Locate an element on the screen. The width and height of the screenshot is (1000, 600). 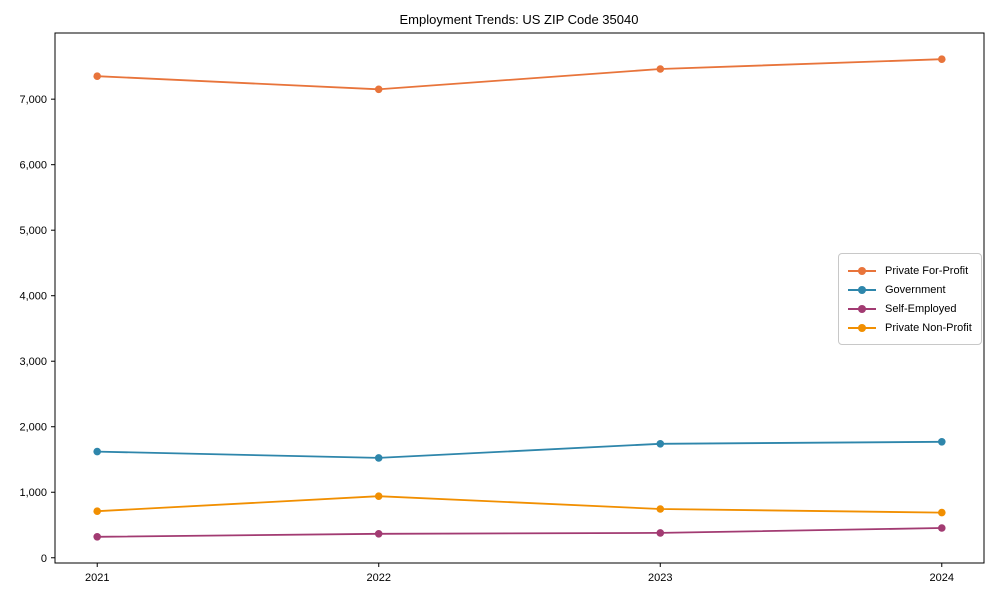
data-point-self-employed-2022 is located at coordinates (378, 534).